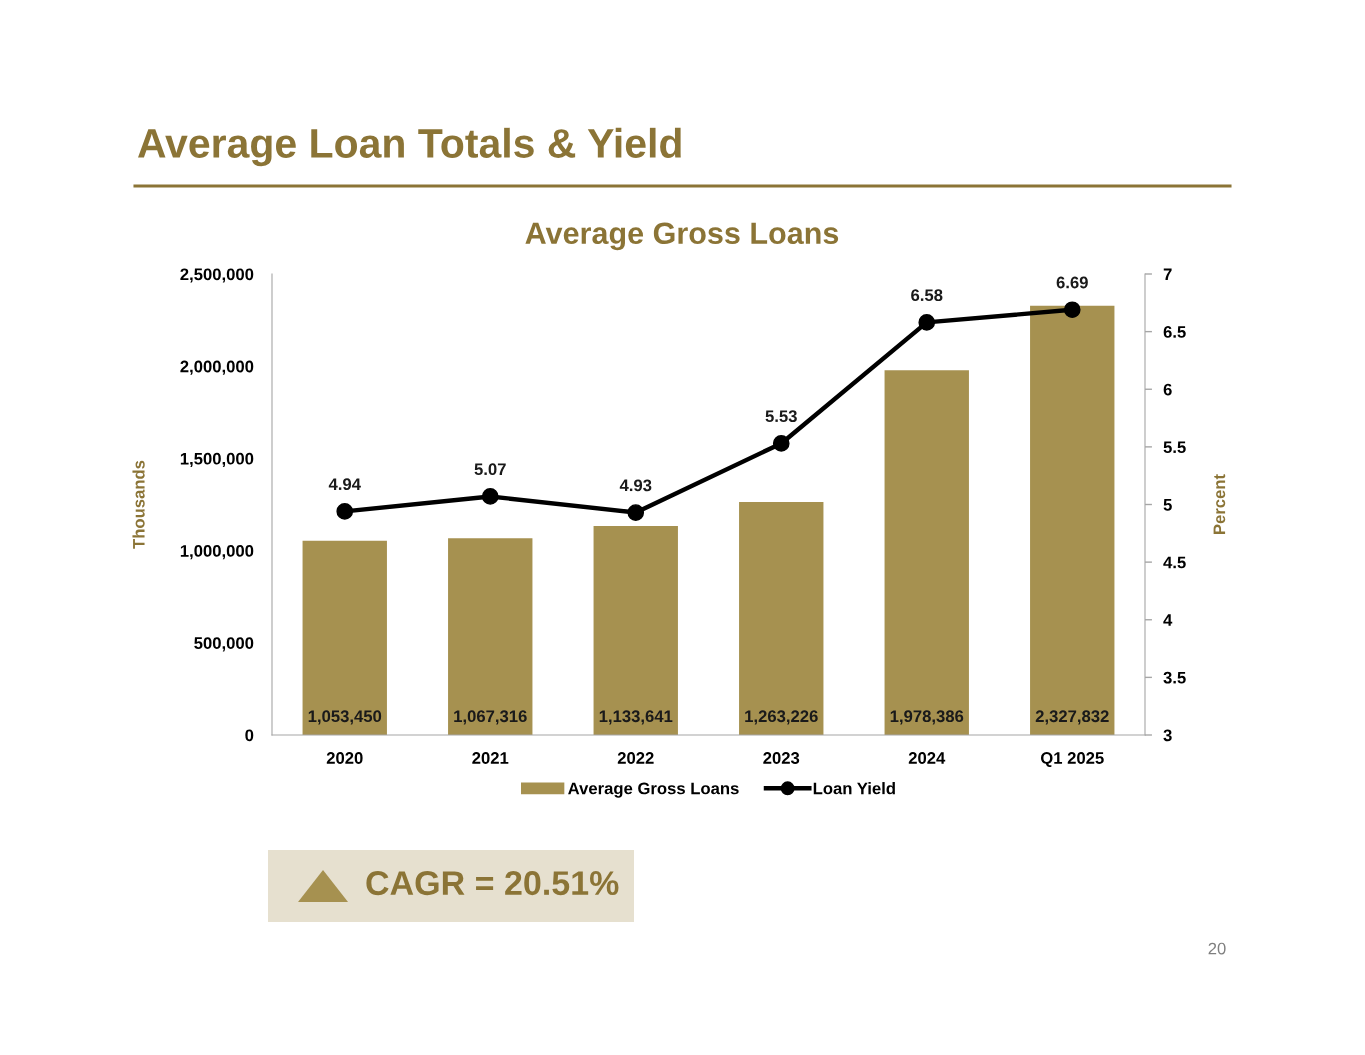 This screenshot has width=1365, height=1055. What do you see at coordinates (1072, 282) in the screenshot?
I see `data-label: 6.69` at bounding box center [1072, 282].